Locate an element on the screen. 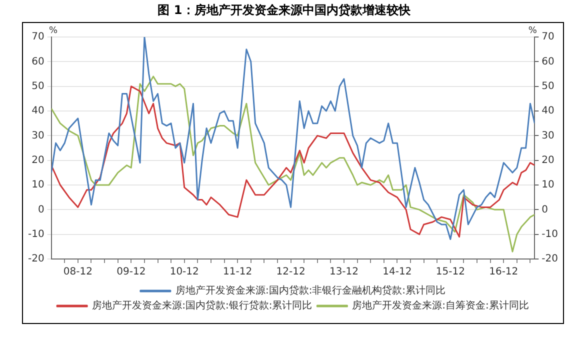  y2-tick-label: 40 is located at coordinates (548, 111).